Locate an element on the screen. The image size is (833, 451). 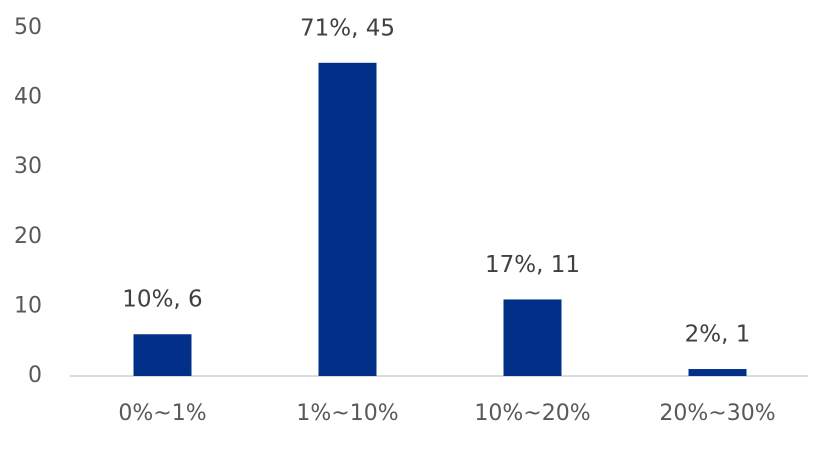
y-tick-label: 40 is located at coordinates (28, 97).